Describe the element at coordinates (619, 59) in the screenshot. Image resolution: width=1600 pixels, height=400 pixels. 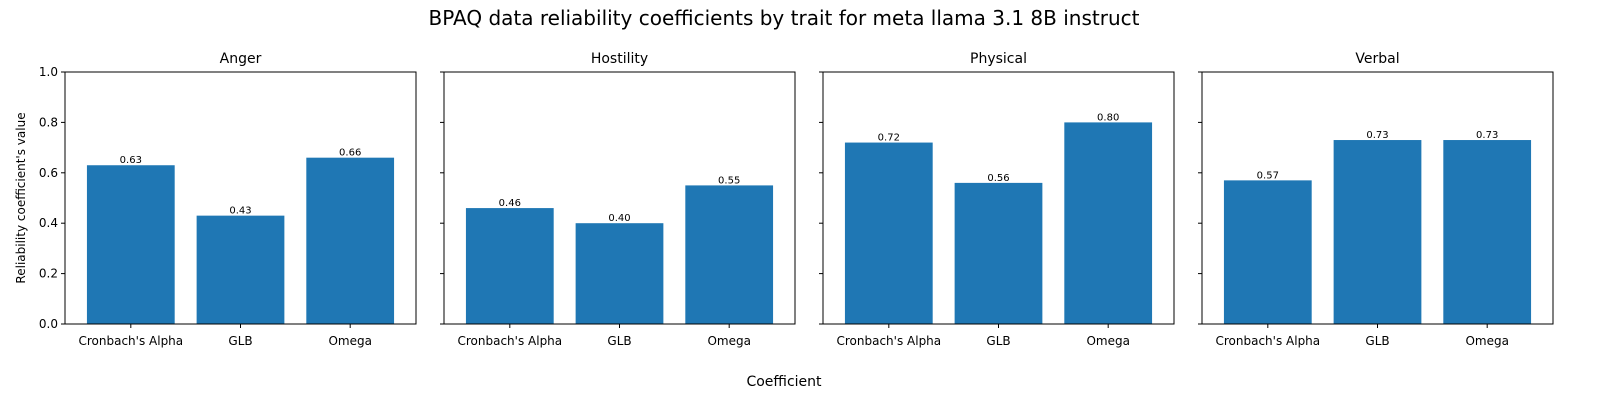
I see `panel-title: Hostility` at that location.